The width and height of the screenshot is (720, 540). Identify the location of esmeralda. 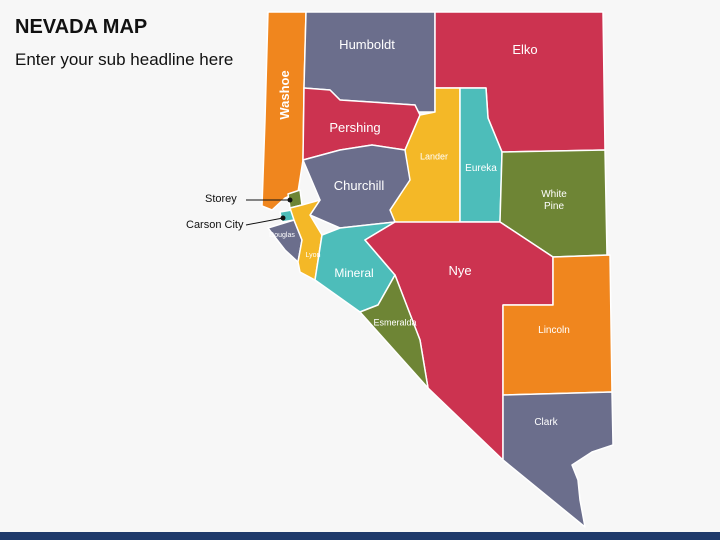
(394, 331).